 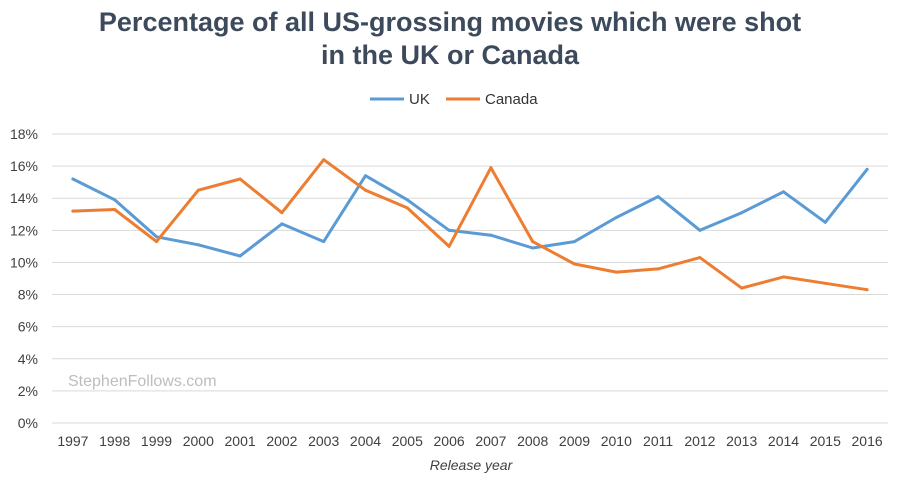 I want to click on data-point-uk-2015, so click(x=825, y=222).